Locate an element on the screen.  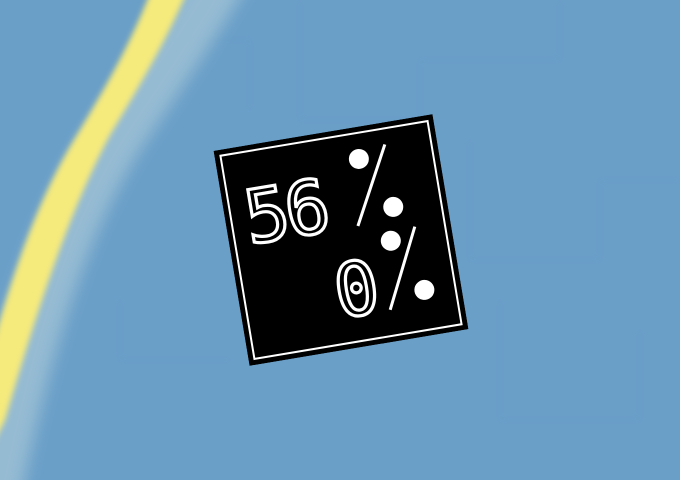
readout-value-1: 56 is located at coordinates (285, 213).